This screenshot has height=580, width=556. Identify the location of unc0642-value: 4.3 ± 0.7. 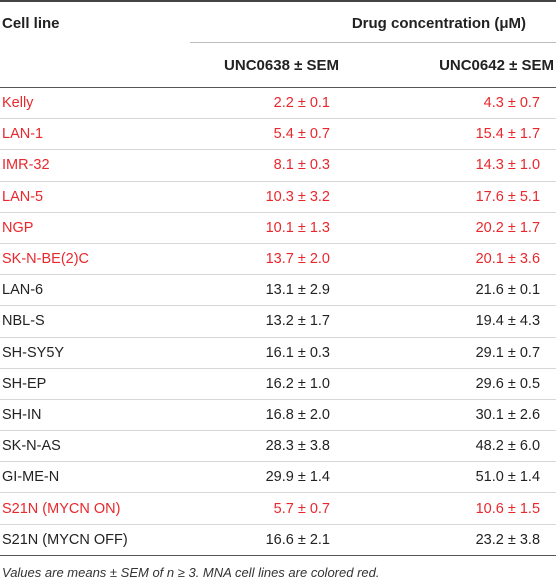
(464, 103).